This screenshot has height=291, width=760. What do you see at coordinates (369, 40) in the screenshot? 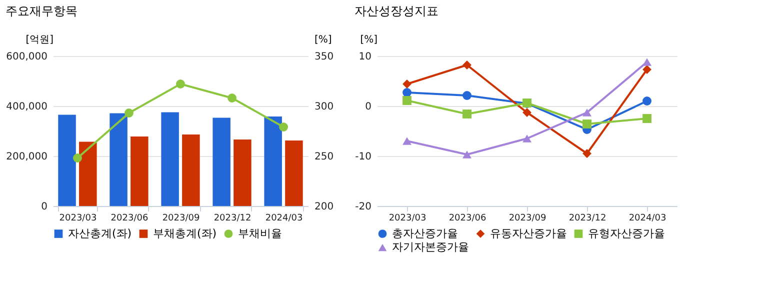
I see `y-axis-title: [%]` at bounding box center [369, 40].